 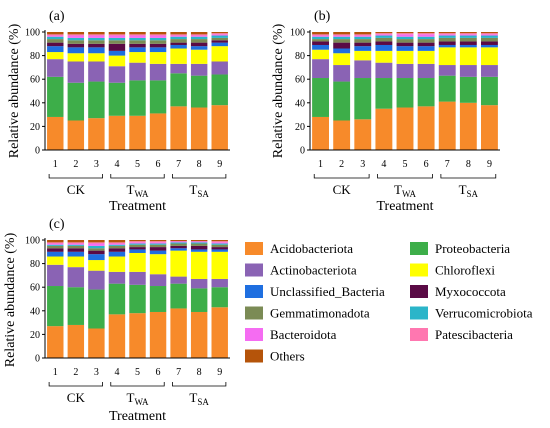 What do you see at coordinates (35, 103) in the screenshot?
I see `y-tick-label: 40` at bounding box center [35, 103].